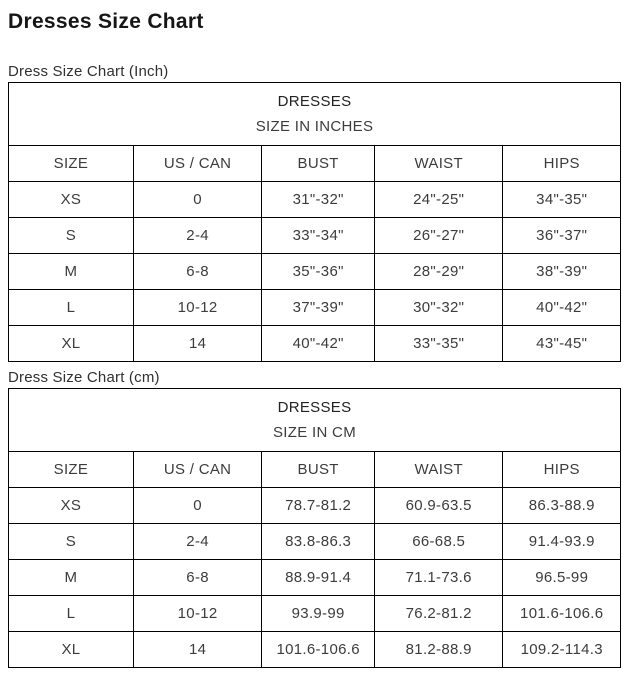  I want to click on table-cell: 35"-36", so click(318, 271).